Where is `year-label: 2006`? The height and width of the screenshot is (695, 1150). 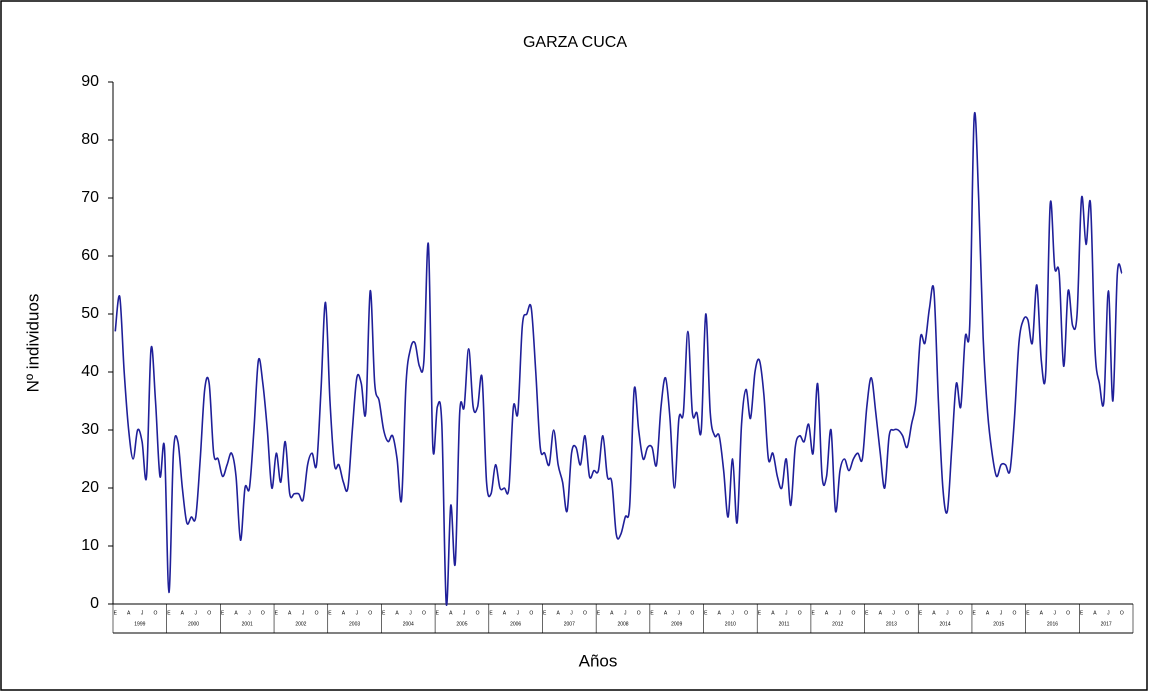 year-label: 2006 is located at coordinates (515, 624).